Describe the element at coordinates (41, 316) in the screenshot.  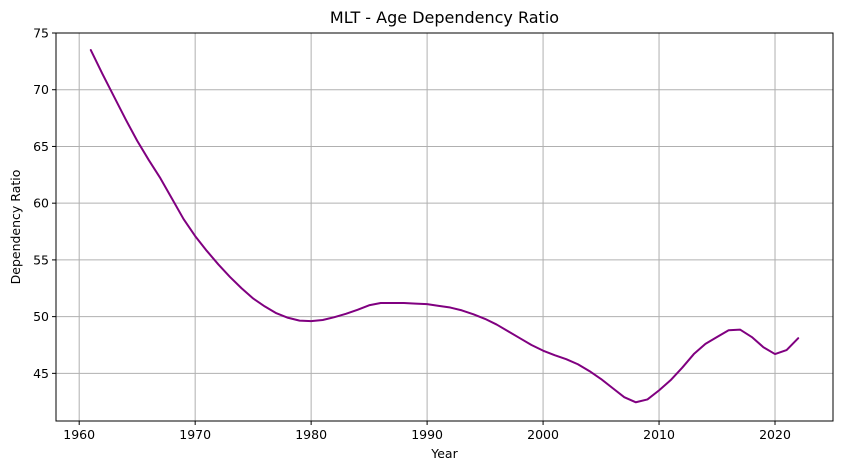
I see `y-tick-label: 50` at that location.